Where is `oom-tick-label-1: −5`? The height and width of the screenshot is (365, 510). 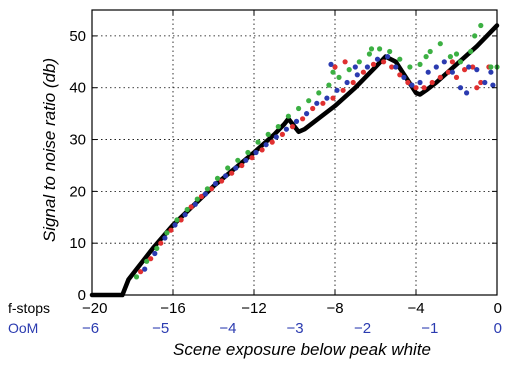
oom-tick-label-1: −5 is located at coordinates (160, 328).